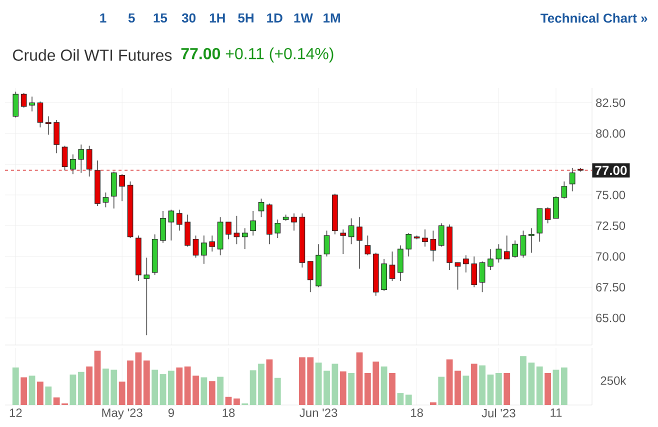 The height and width of the screenshot is (427, 658). Describe the element at coordinates (594, 18) in the screenshot. I see `text: Technical Chart »` at that location.